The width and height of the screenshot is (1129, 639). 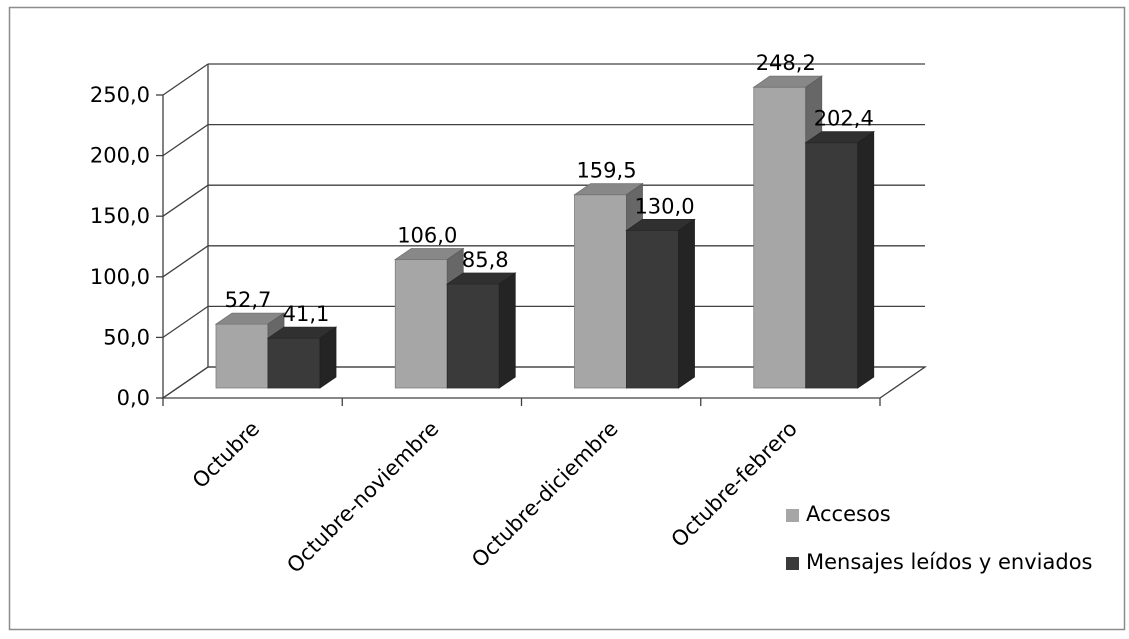 I want to click on legend: Accesos Mensajes leídos y enviados, so click(x=939, y=538).